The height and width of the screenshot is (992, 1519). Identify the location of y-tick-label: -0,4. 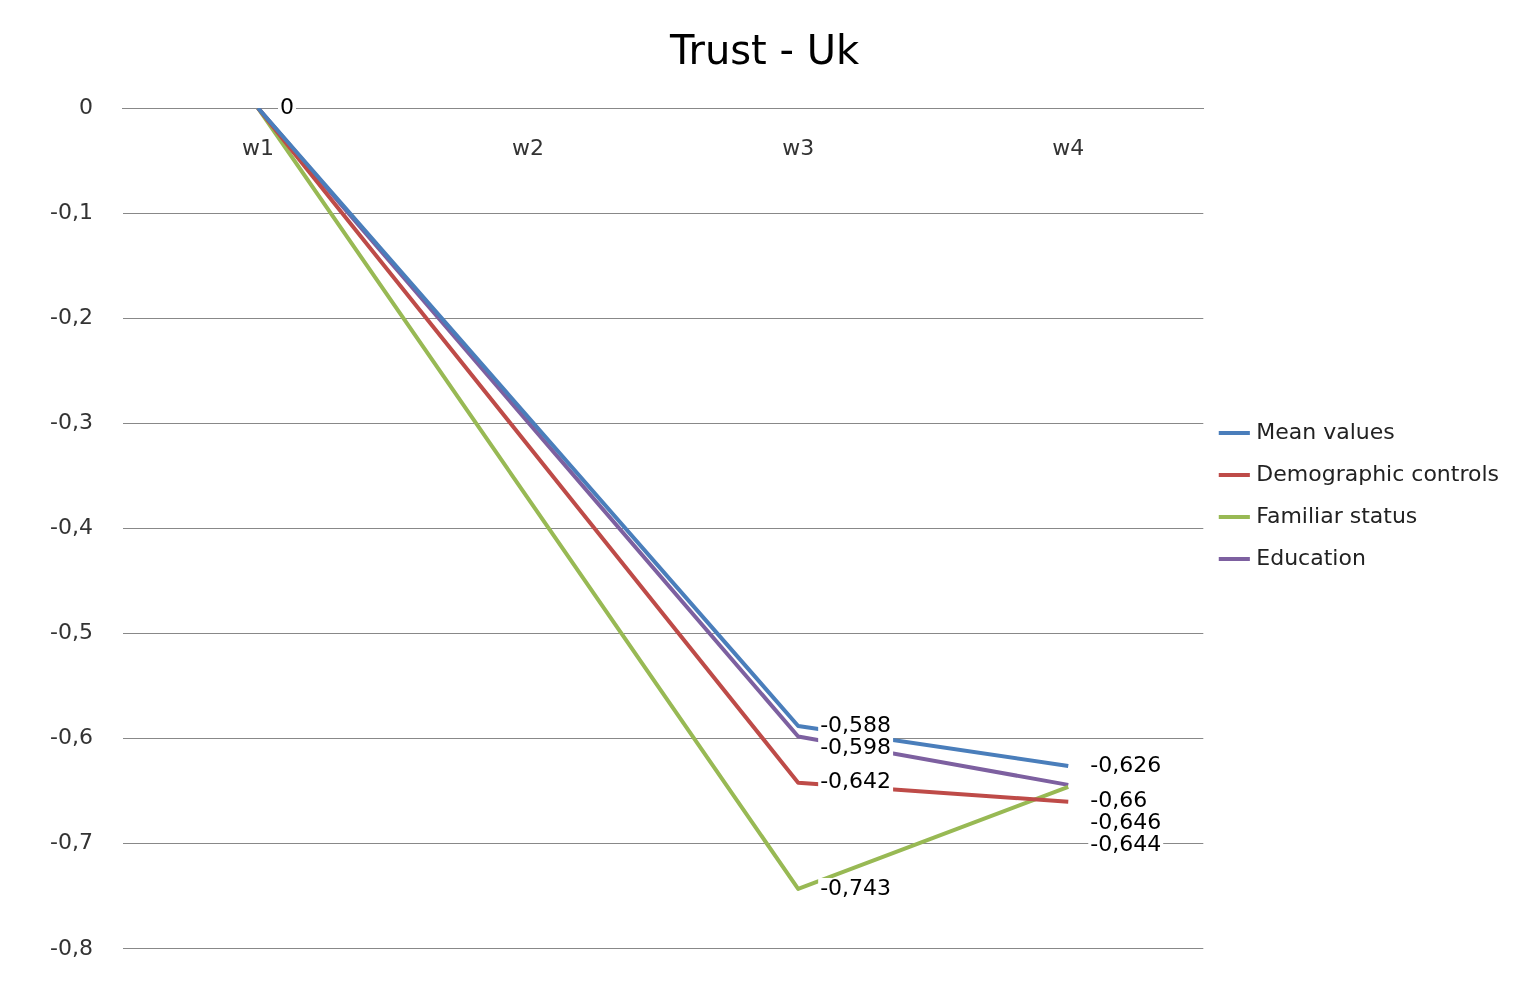
(71, 527).